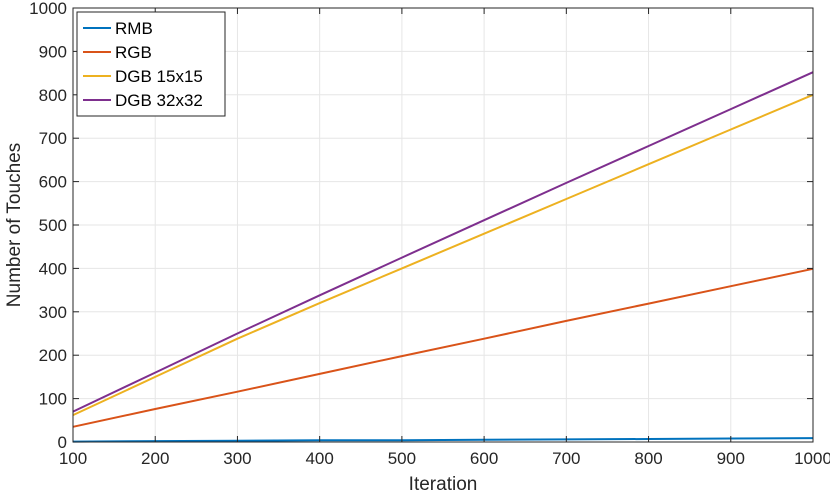  Describe the element at coordinates (53, 225) in the screenshot. I see `y-tick-label: 500` at that location.